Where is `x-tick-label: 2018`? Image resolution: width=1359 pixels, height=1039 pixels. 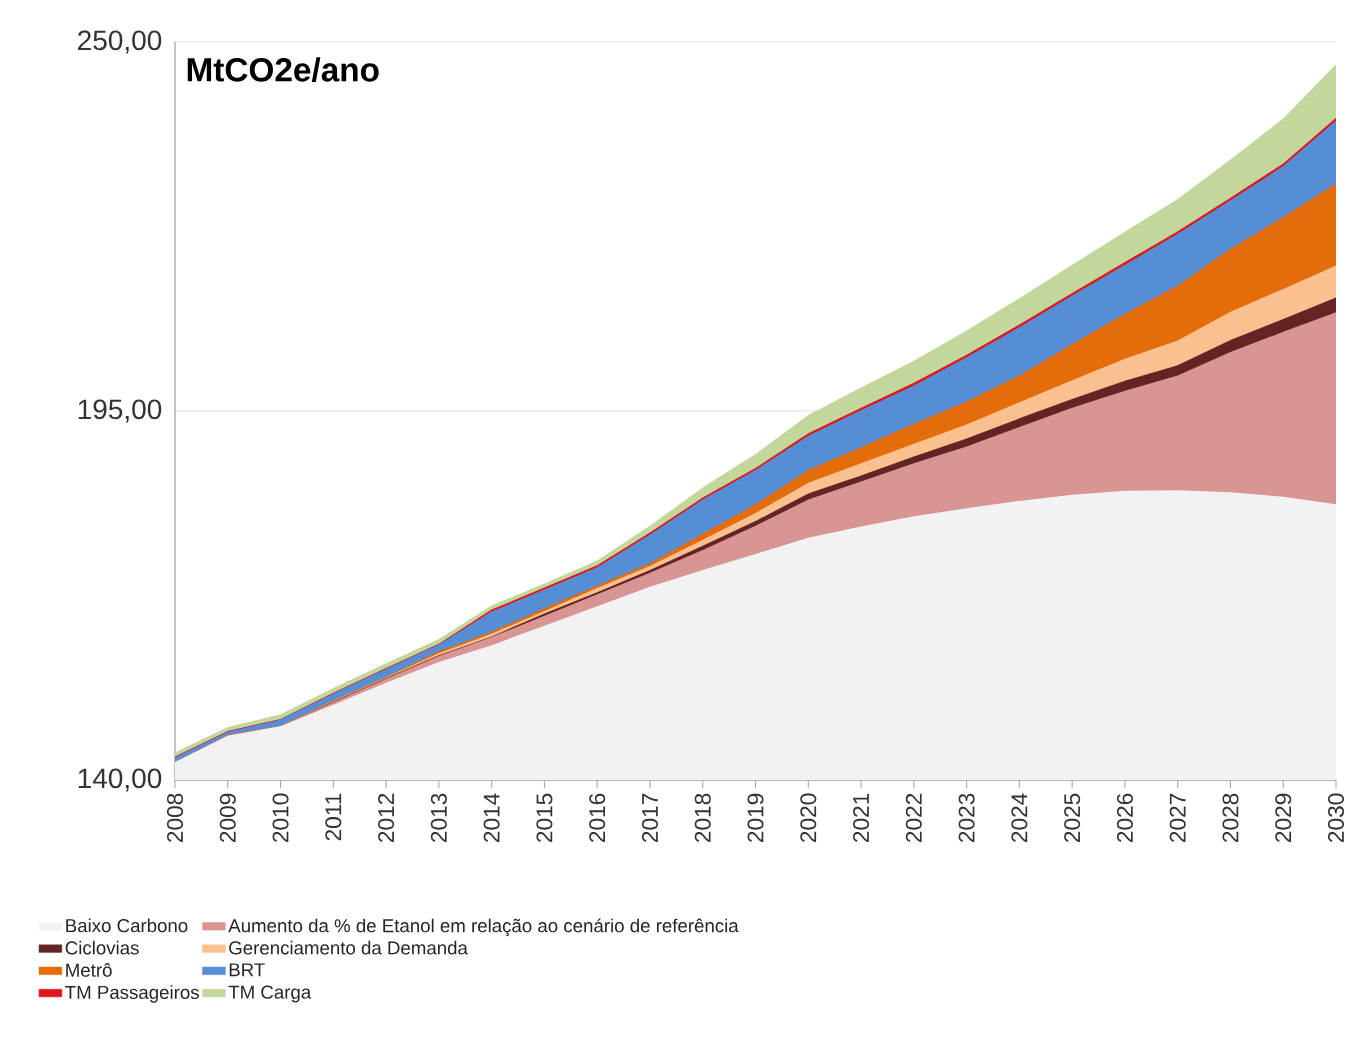 x-tick-label: 2018 is located at coordinates (702, 817).